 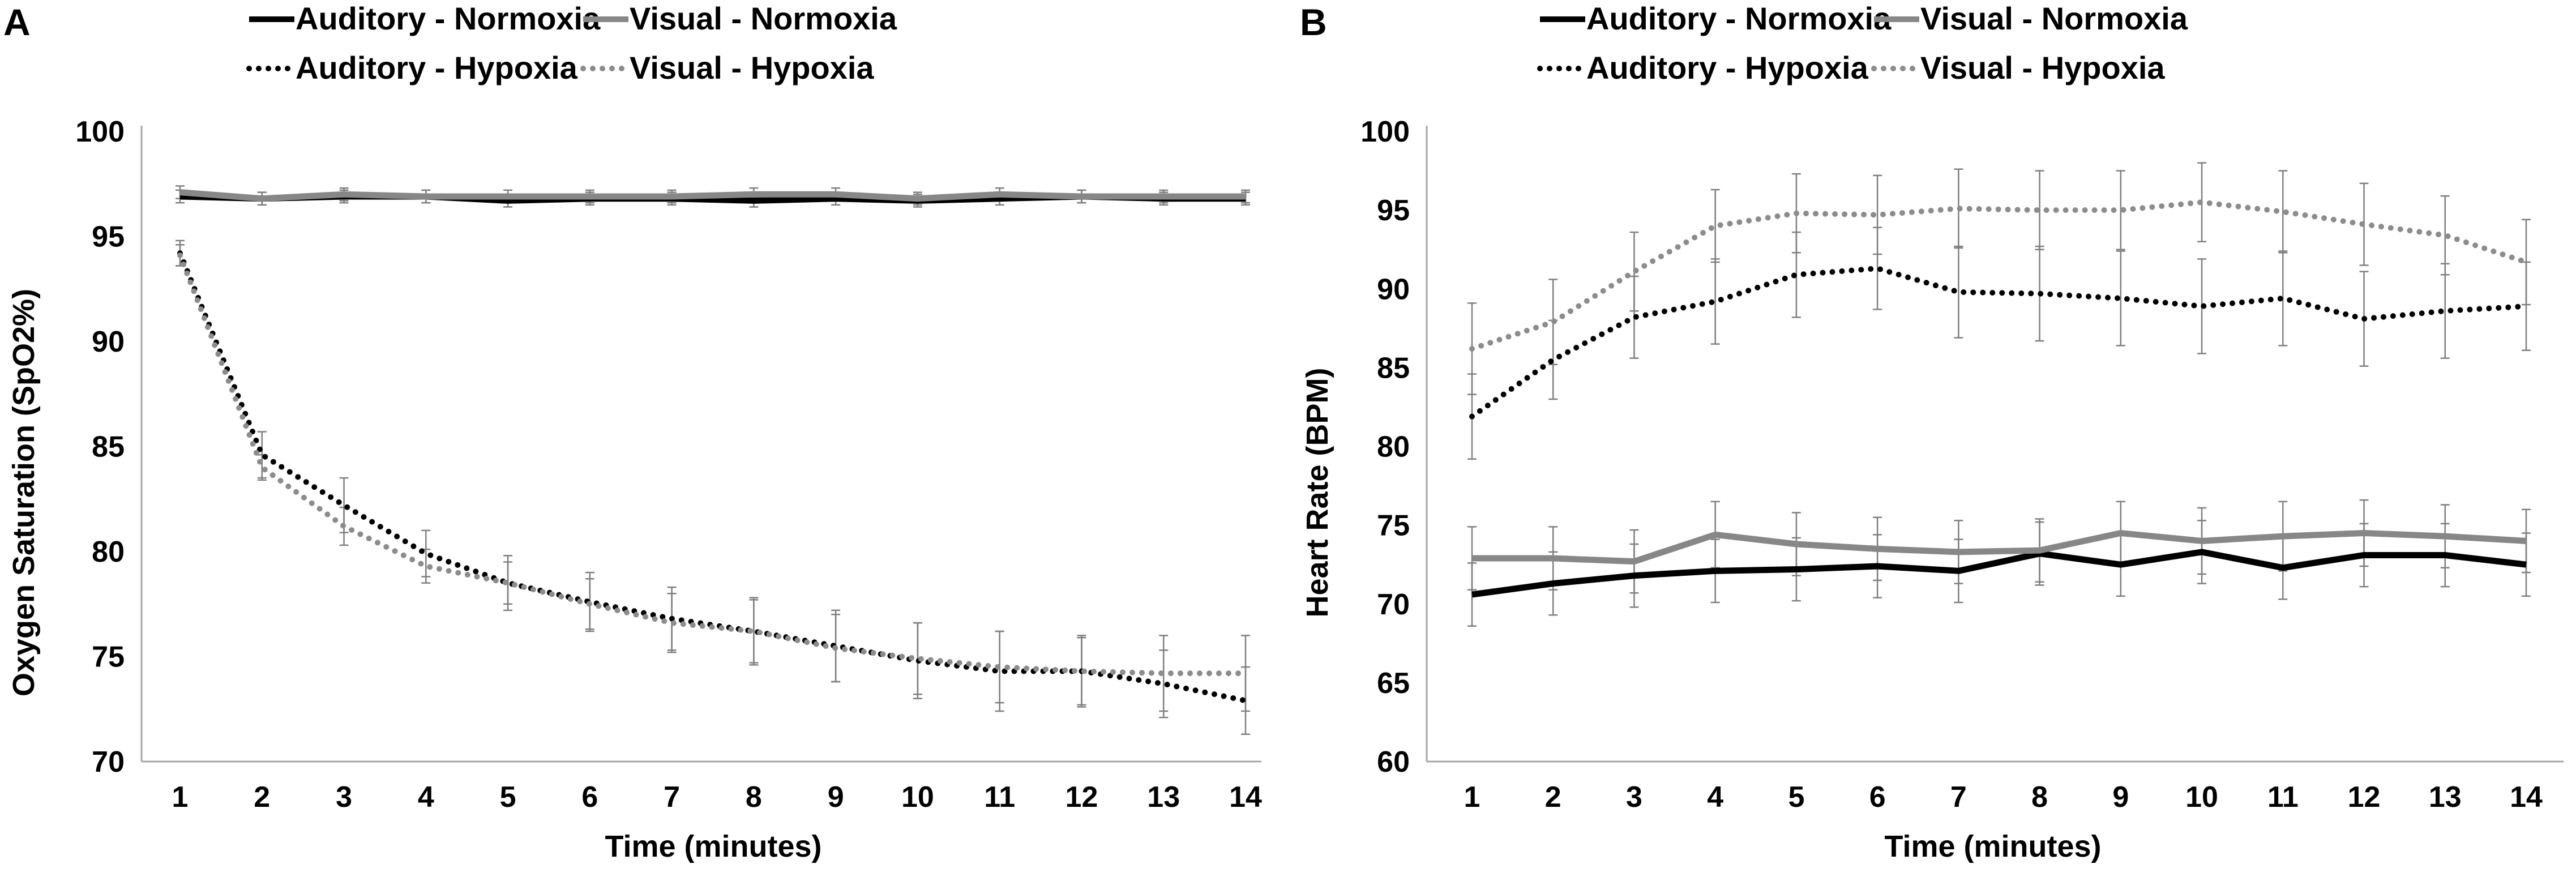 I want to click on panel-b-legend-label-visual-hypoxia: Visual - Hypoxia, so click(x=2042, y=67).